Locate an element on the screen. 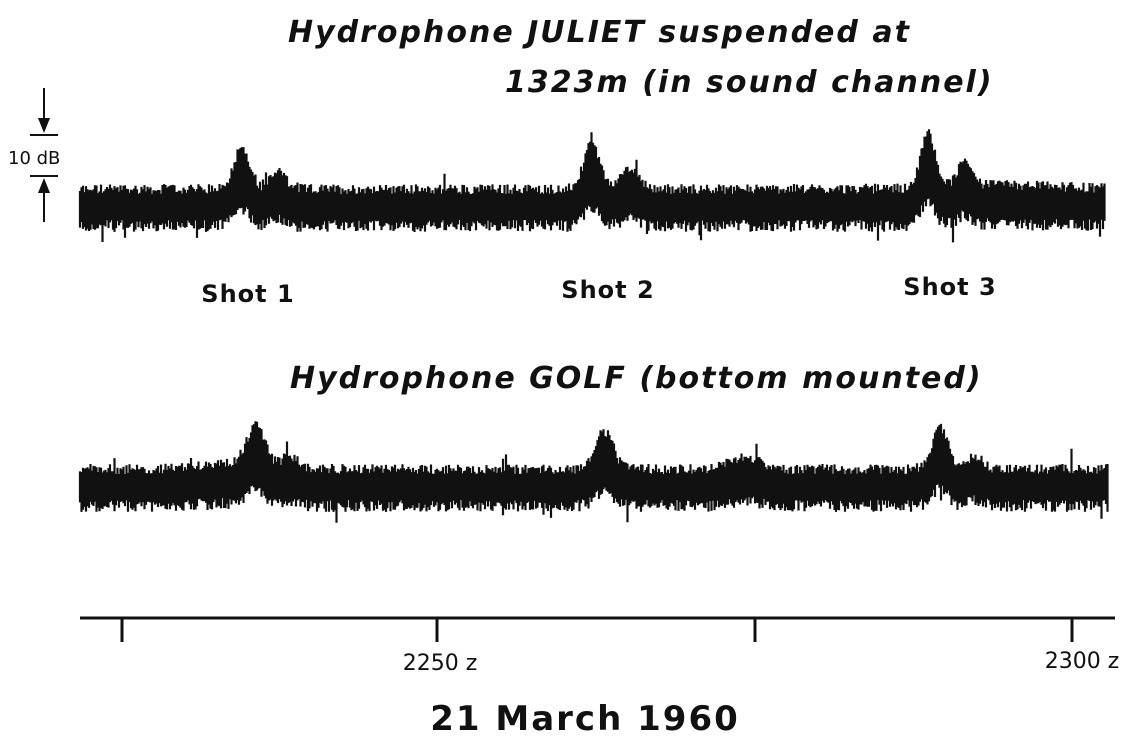 The image size is (1137, 736). trace-1-title-line-1: Hydrophone JULIET suspended at is located at coordinates (599, 32).